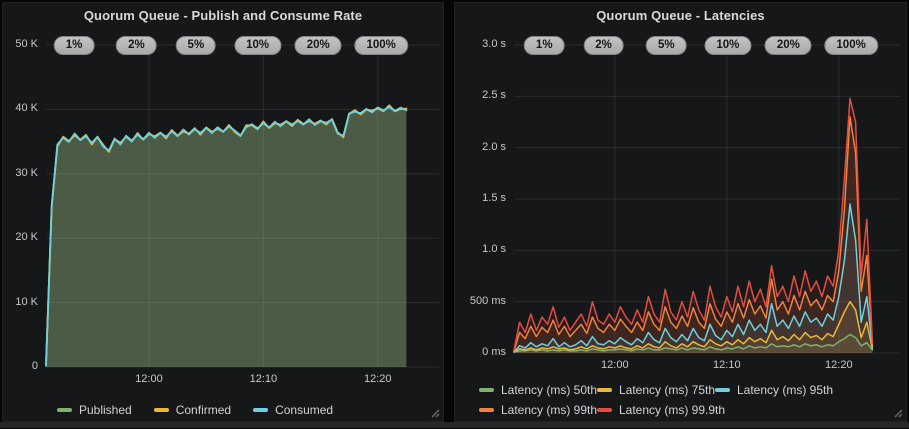 This screenshot has height=429, width=909. I want to click on panel-title: Quorum Queue - Publish and Consume Rate, so click(223, 15).